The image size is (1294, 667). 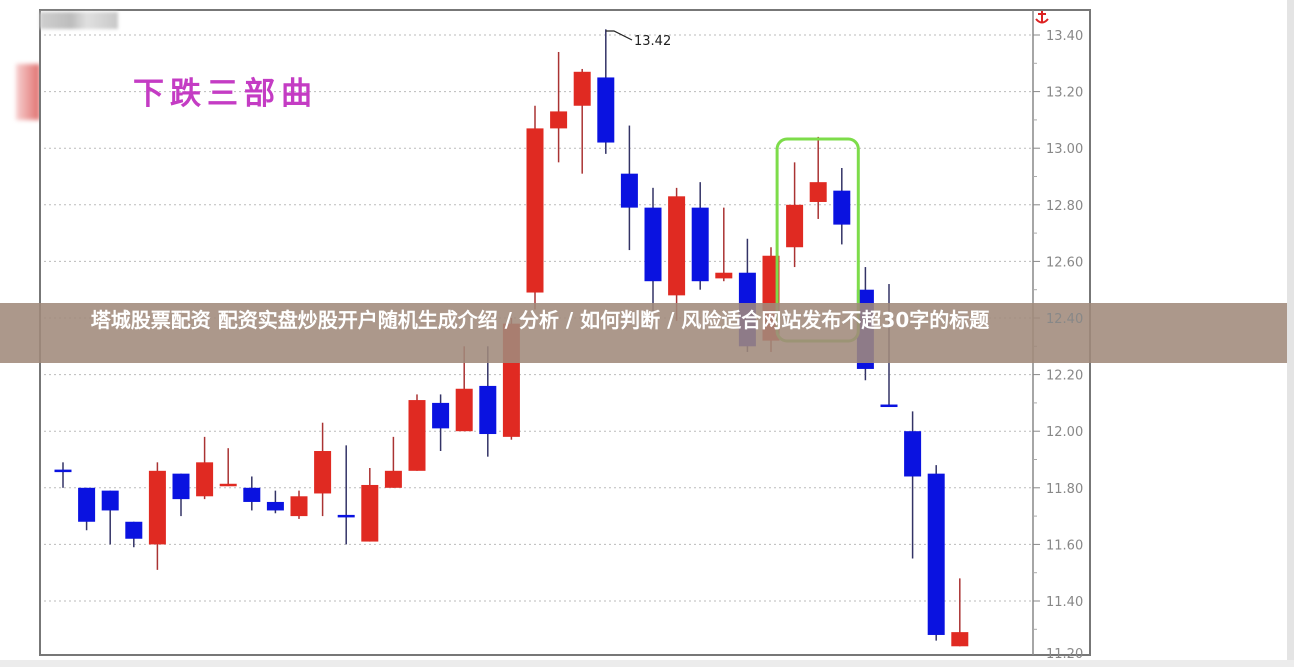 What do you see at coordinates (225, 94) in the screenshot?
I see `chart-title: 下跌三部曲` at bounding box center [225, 94].